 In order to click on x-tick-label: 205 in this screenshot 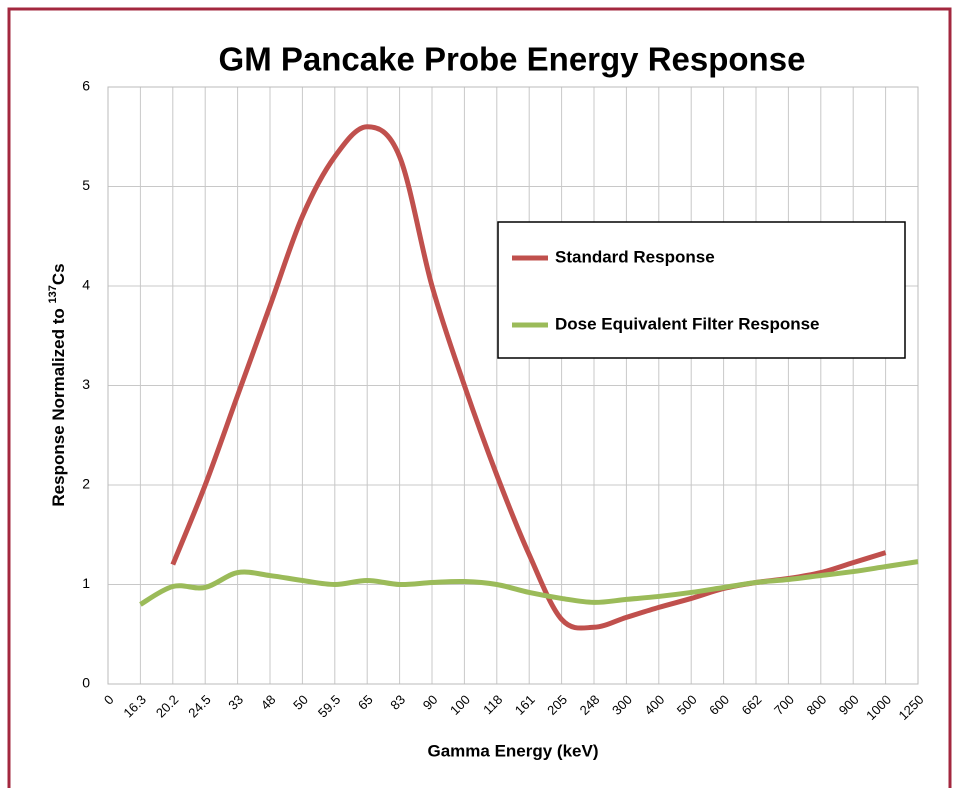, I will do `click(557, 705)`.